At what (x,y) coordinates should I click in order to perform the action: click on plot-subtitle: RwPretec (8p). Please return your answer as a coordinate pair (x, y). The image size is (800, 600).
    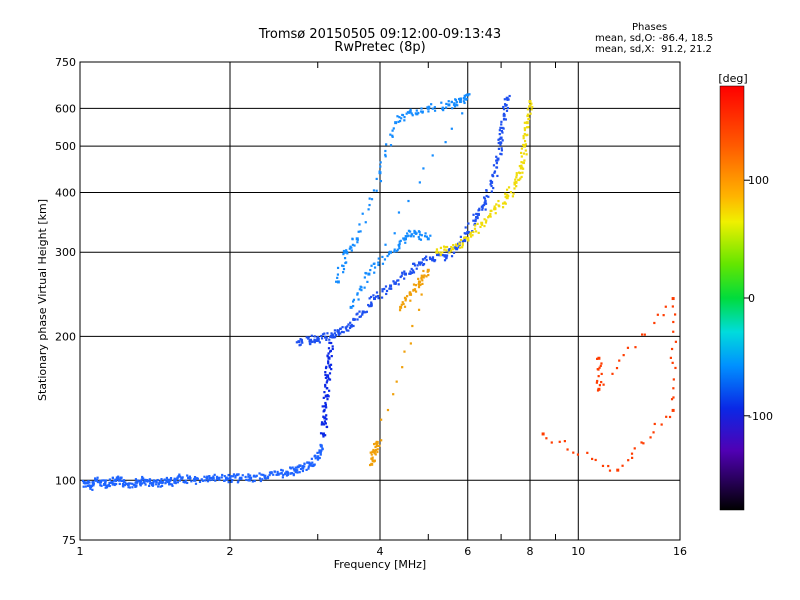
    Looking at the image, I should click on (380, 47).